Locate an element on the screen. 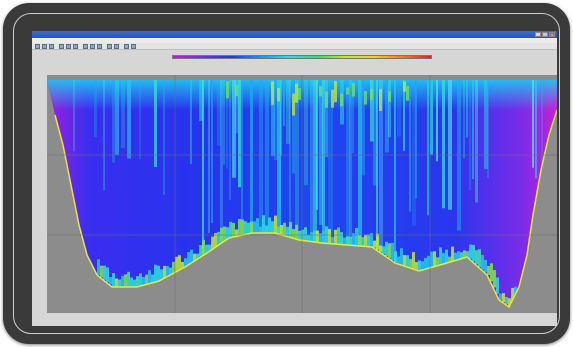  window-controls: _ □ × is located at coordinates (545, 34).